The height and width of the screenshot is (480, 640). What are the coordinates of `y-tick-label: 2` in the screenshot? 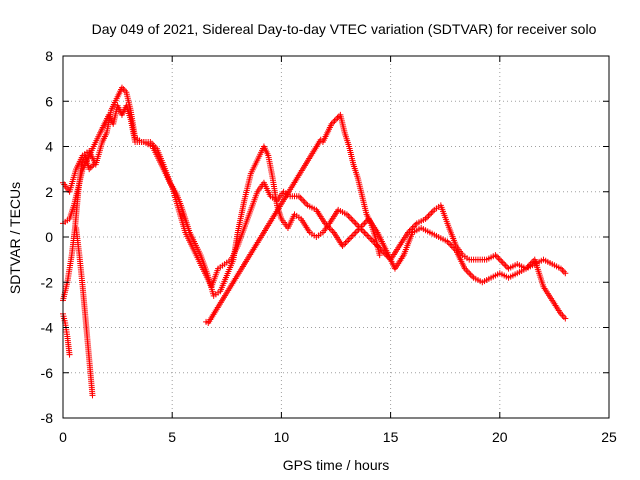 It's located at (49, 192).